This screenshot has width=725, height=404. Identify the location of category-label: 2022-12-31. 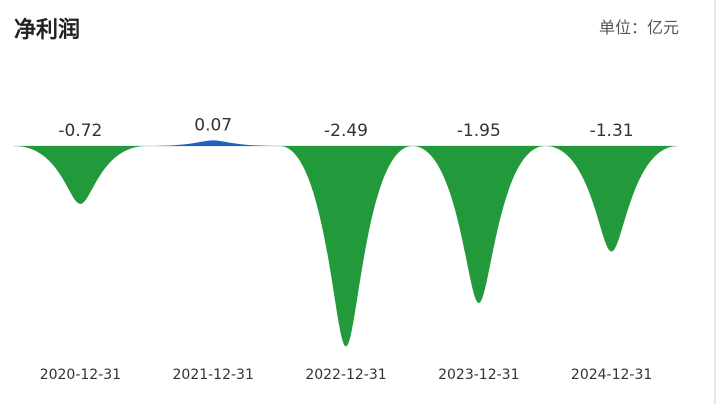
(345, 375).